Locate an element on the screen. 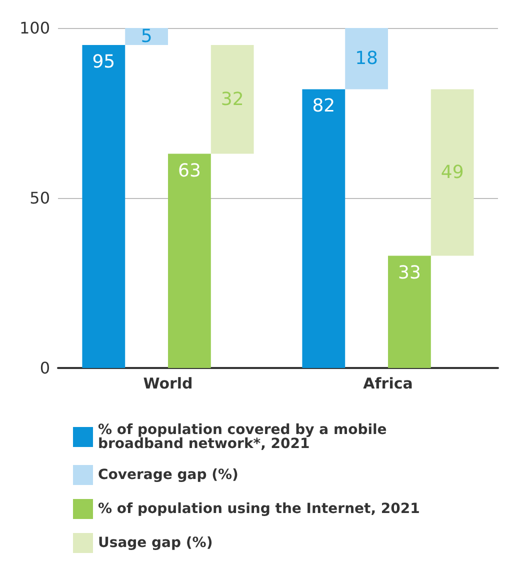  legend-label: Usage gap (%) is located at coordinates (155, 543).